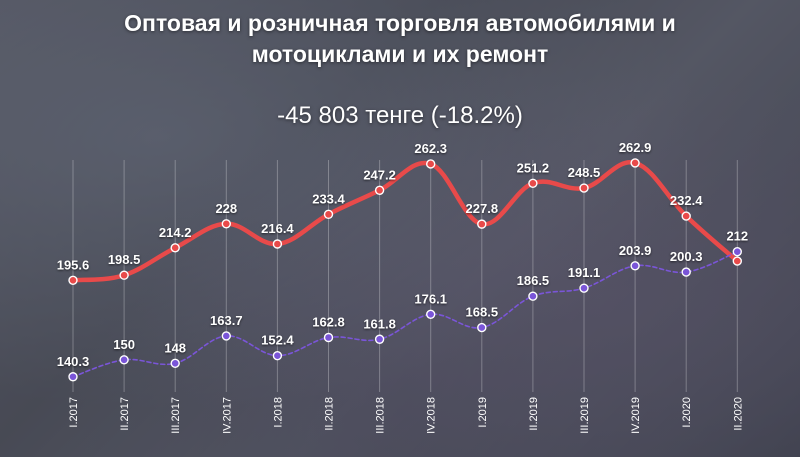  I want to click on series-1-data-label-7: 176.1, so click(430, 298).